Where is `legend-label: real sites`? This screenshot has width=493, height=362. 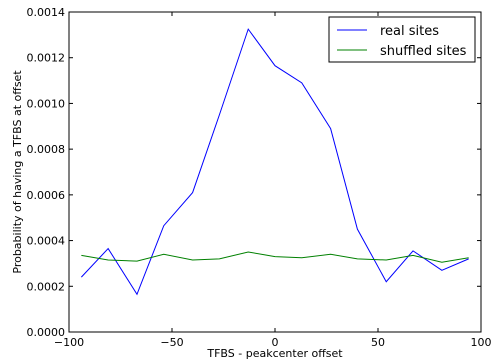
legend-label: real sites is located at coordinates (409, 31).